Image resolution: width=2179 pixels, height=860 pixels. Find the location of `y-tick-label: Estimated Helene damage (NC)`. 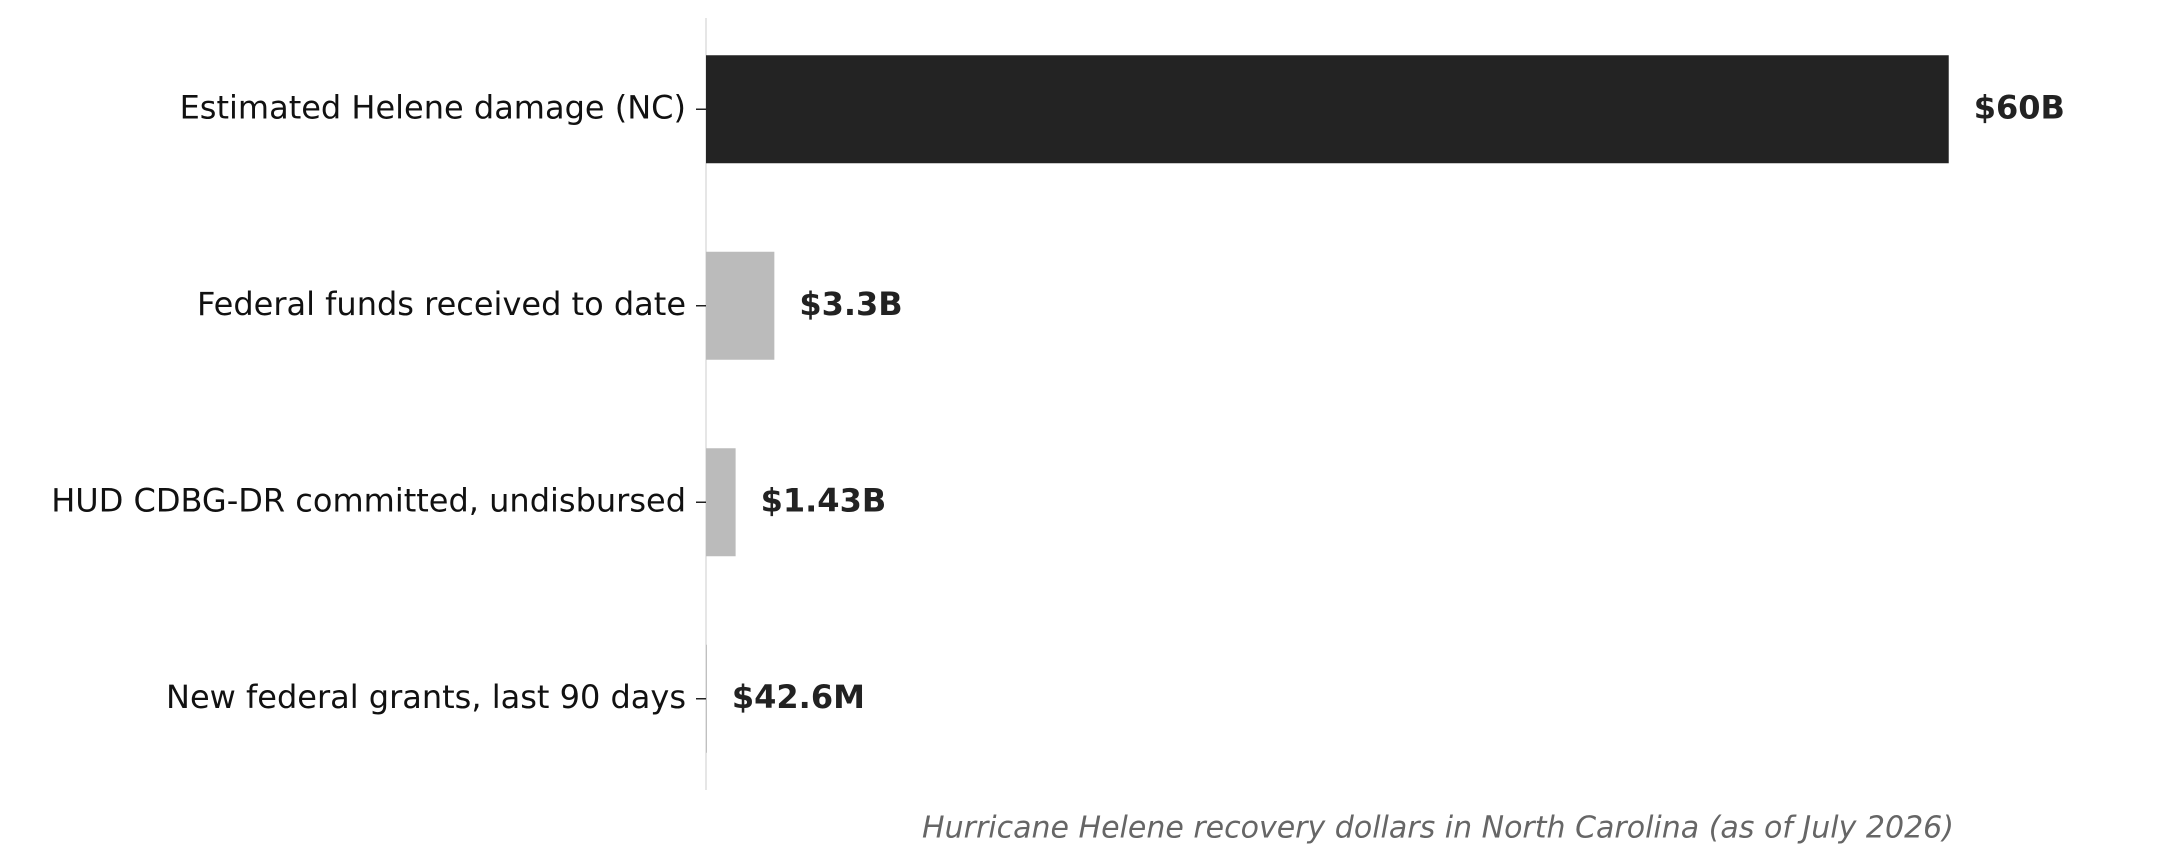

y-tick-label: Estimated Helene damage (NC) is located at coordinates (433, 107).